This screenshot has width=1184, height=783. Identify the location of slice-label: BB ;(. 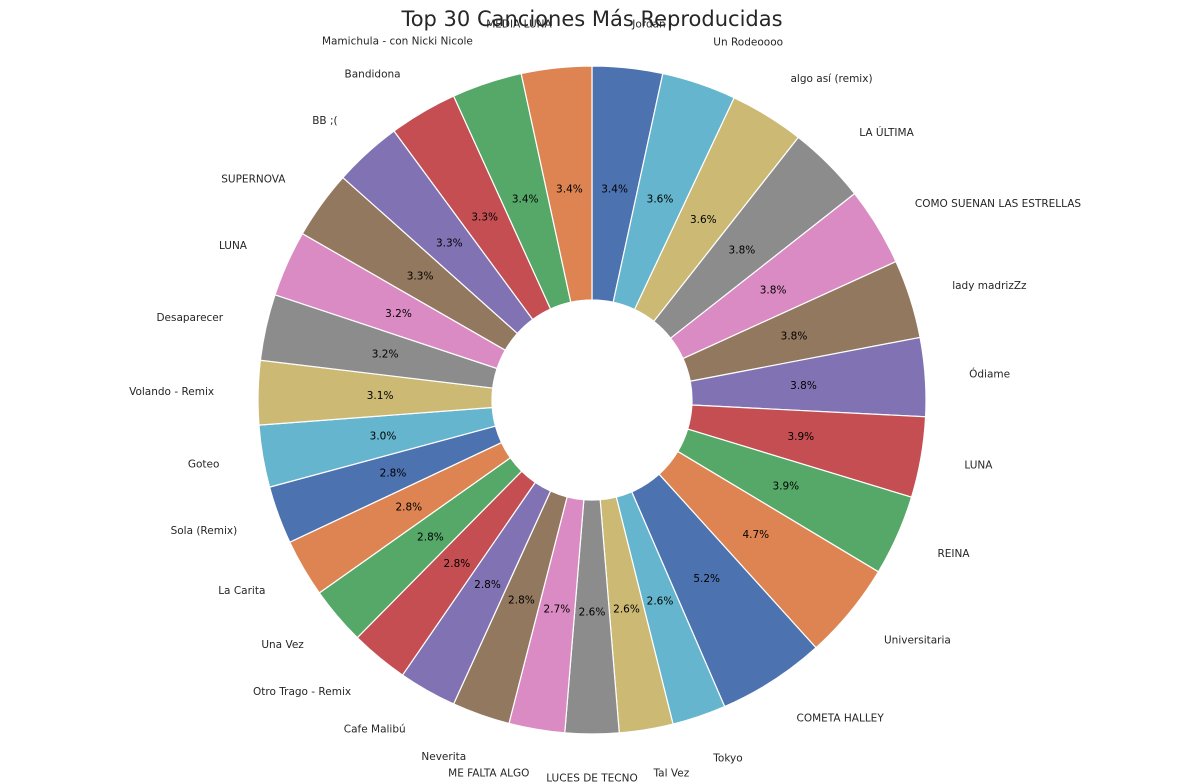
(324, 121).